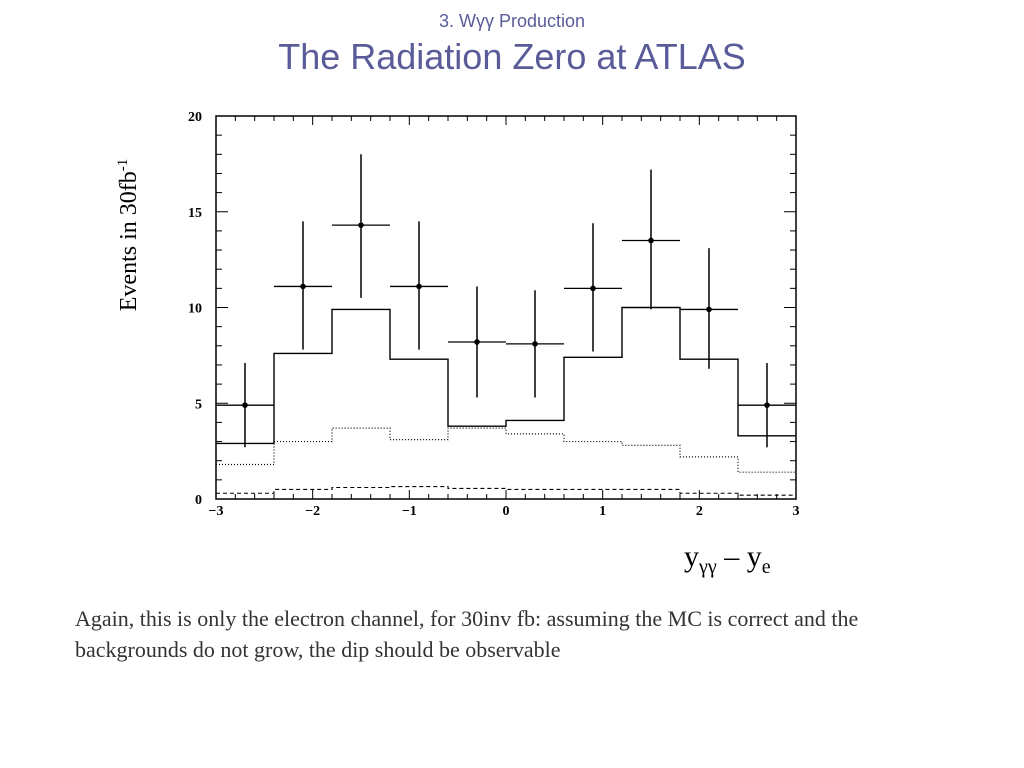 This screenshot has width=1024, height=768. Describe the element at coordinates (699, 511) in the screenshot. I see `x-tick-label: 2` at that location.